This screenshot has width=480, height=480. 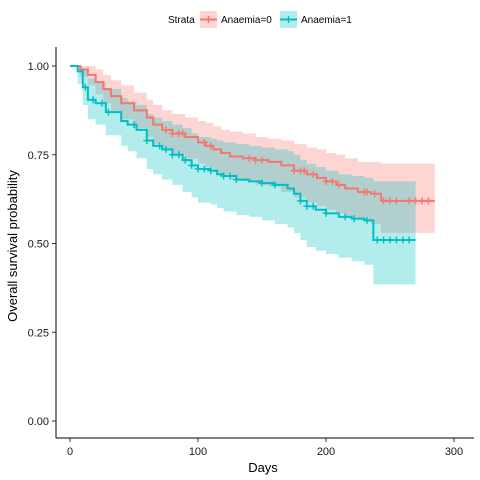 What do you see at coordinates (326, 20) in the screenshot?
I see `legend-label: Anaemia=1` at bounding box center [326, 20].